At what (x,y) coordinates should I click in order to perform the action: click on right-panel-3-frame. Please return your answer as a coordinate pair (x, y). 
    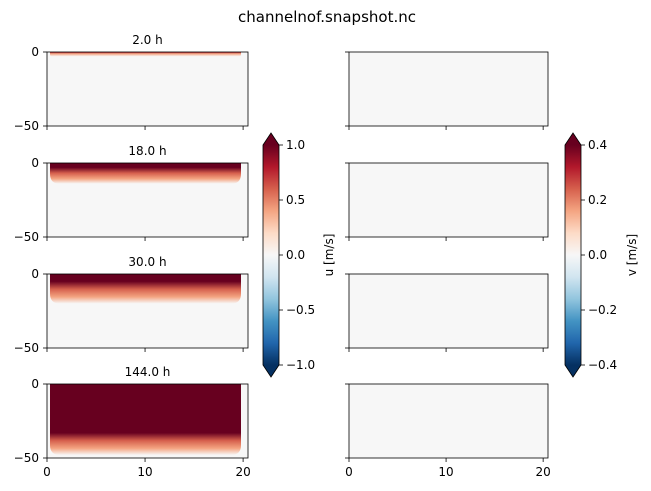
    Looking at the image, I should click on (448, 421).